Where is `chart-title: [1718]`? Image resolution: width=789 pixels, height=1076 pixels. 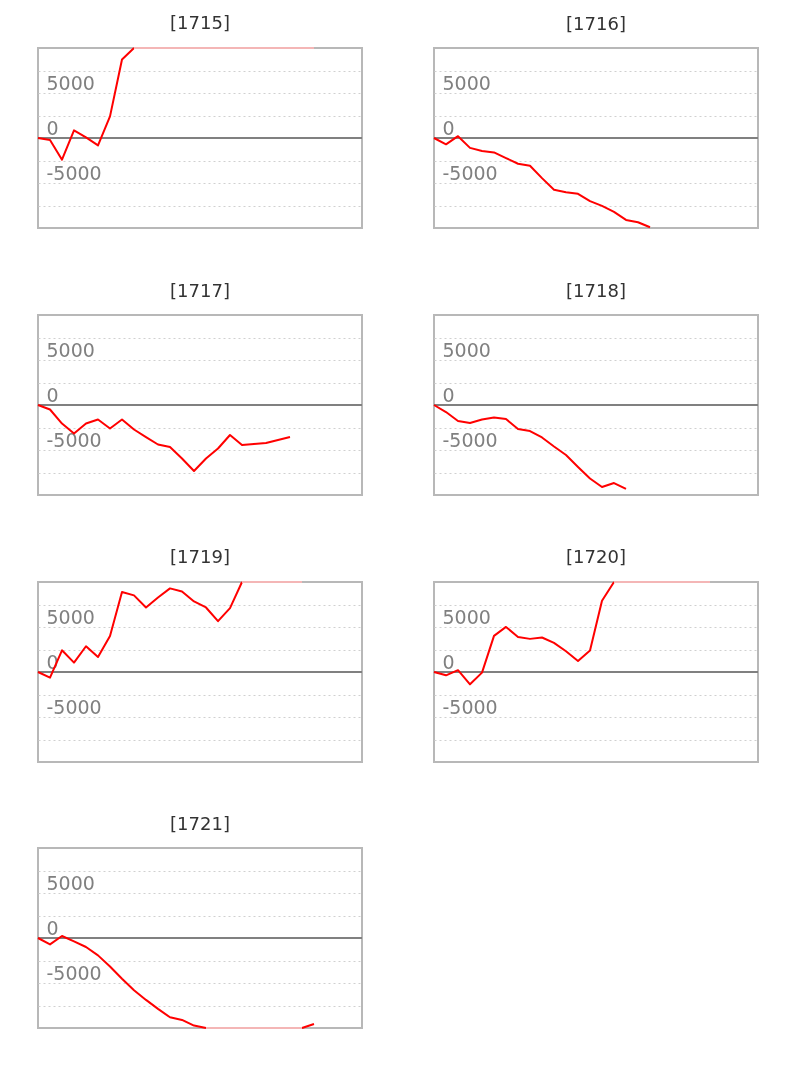
chart-title: [1718] is located at coordinates (596, 290).